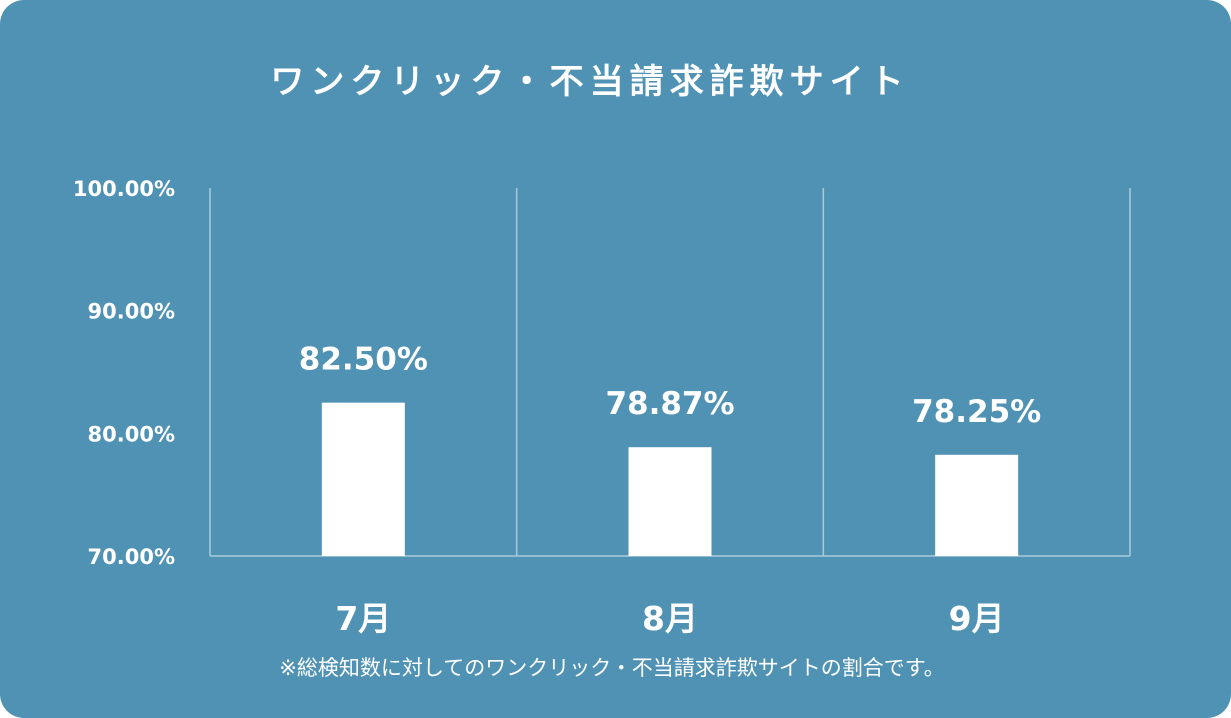 The width and height of the screenshot is (1231, 718). I want to click on y-tick-label: 70.00%, so click(131, 557).